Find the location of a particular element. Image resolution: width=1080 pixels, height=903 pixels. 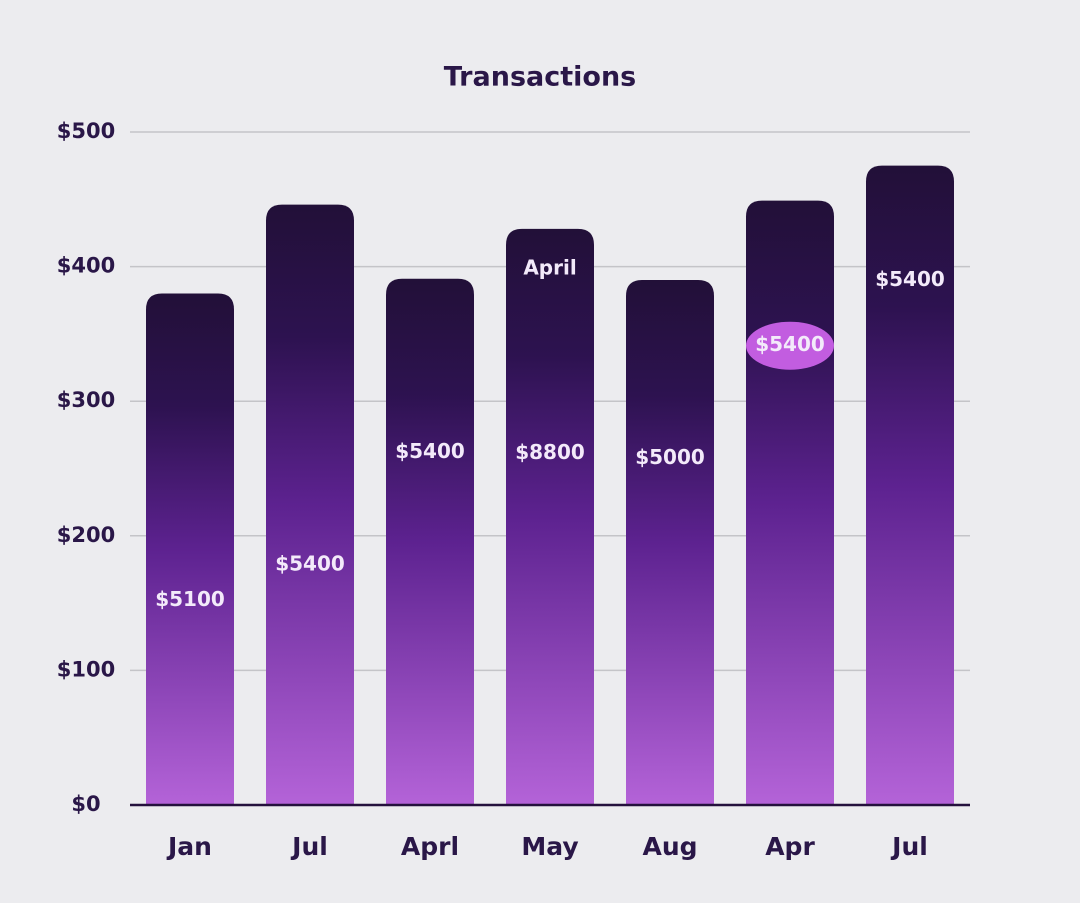

x-tick-label: Jan is located at coordinates (189, 846).